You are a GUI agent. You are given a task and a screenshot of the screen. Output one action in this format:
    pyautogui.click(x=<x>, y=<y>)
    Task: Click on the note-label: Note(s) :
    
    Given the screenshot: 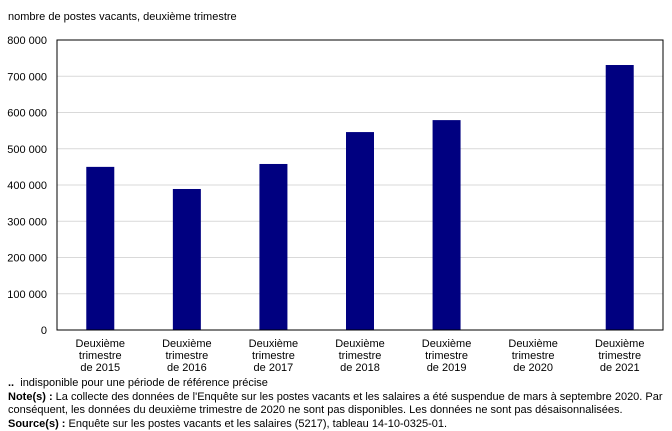 What is the action you would take?
    pyautogui.click(x=30, y=397)
    